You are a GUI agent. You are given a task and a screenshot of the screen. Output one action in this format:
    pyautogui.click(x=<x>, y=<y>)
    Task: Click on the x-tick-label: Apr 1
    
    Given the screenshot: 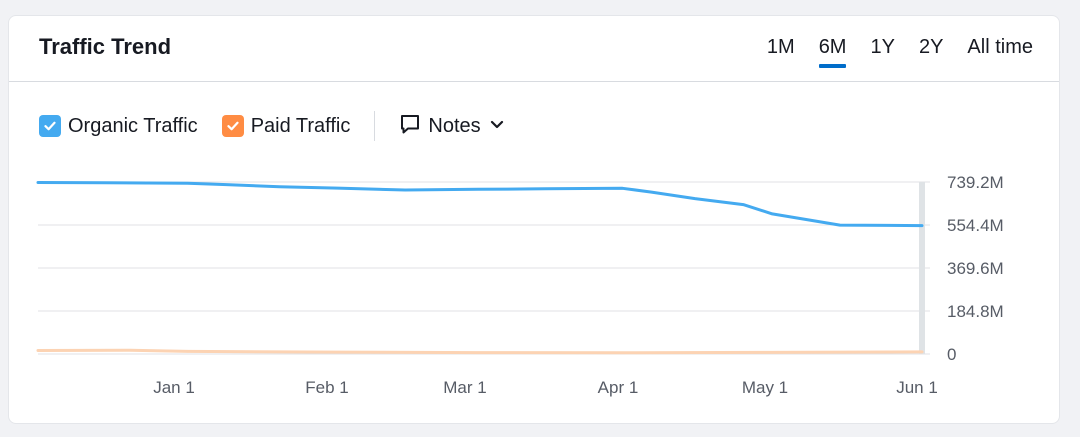 What is the action you would take?
    pyautogui.click(x=618, y=387)
    